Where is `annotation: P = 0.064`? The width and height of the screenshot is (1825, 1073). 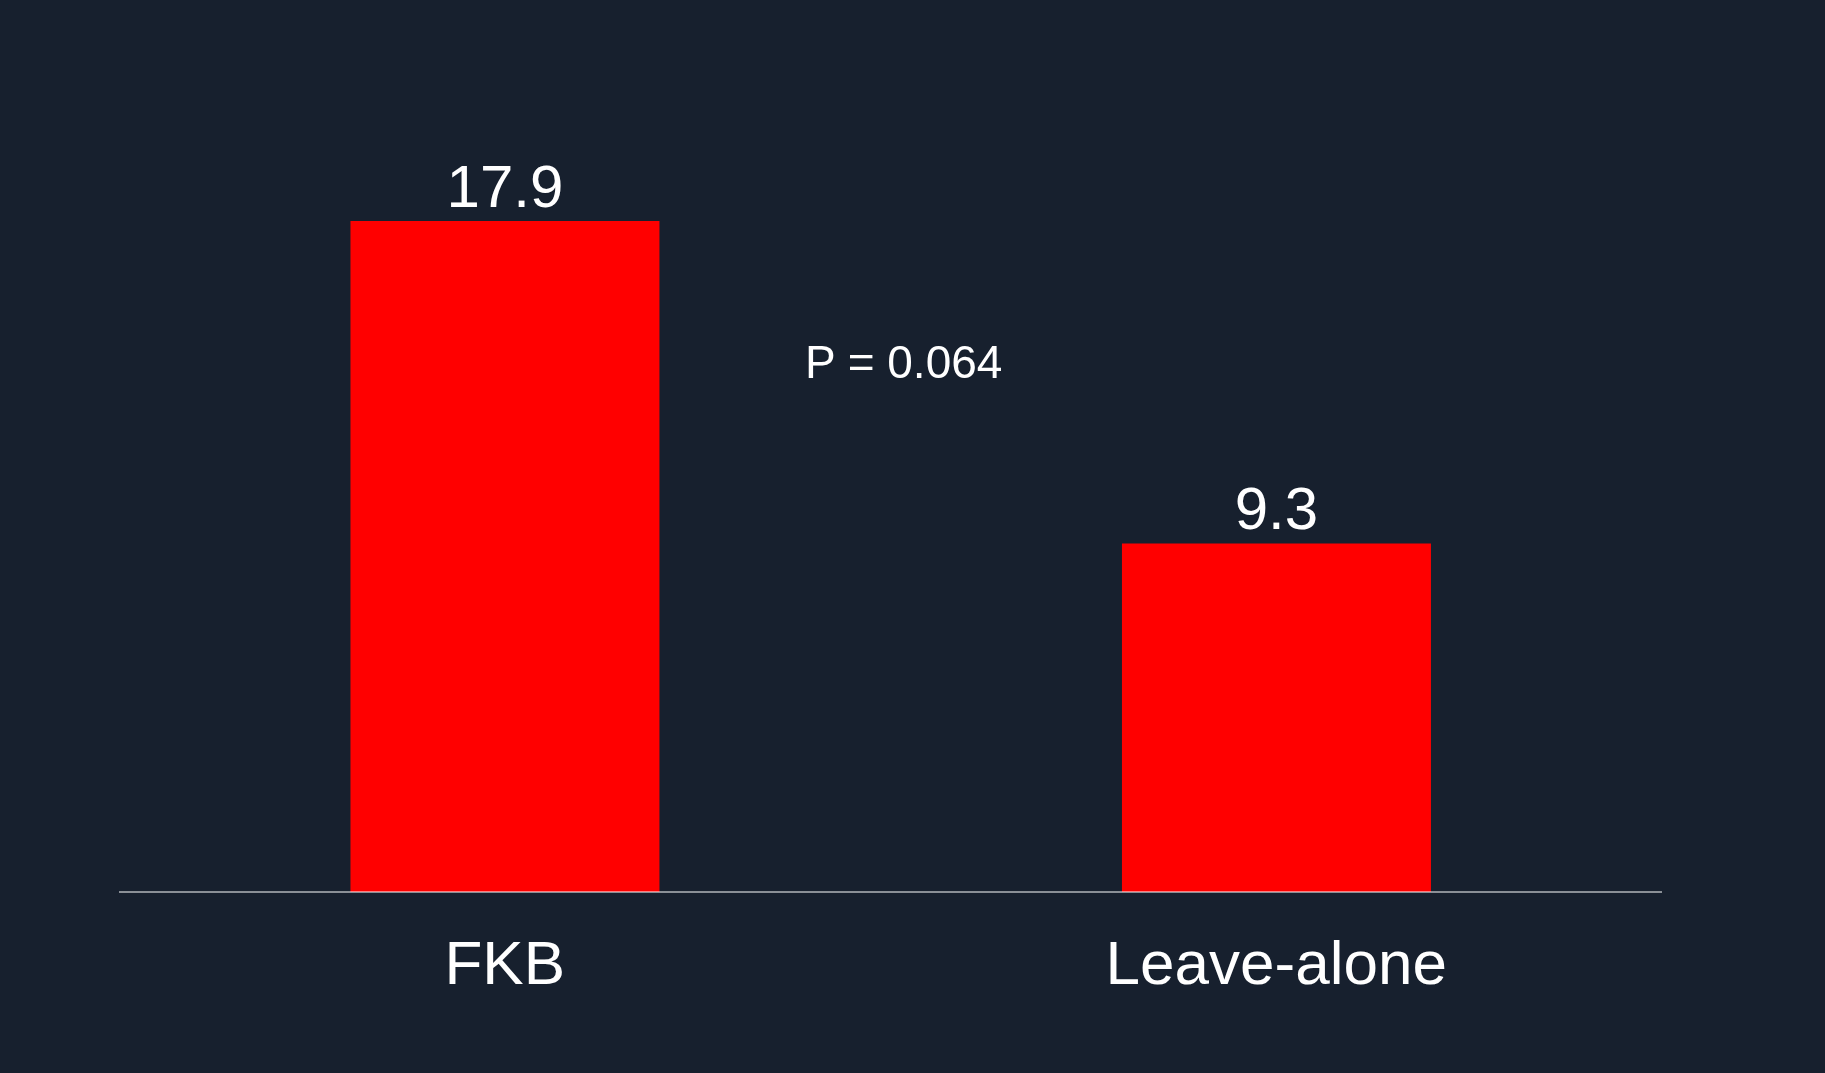 annotation: P = 0.064 is located at coordinates (904, 362).